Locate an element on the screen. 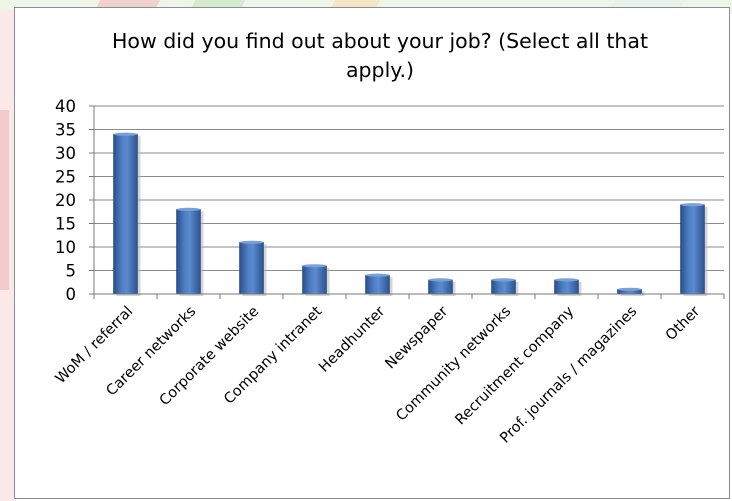  x-category-label: Prof. journals / magazines is located at coordinates (568, 375).